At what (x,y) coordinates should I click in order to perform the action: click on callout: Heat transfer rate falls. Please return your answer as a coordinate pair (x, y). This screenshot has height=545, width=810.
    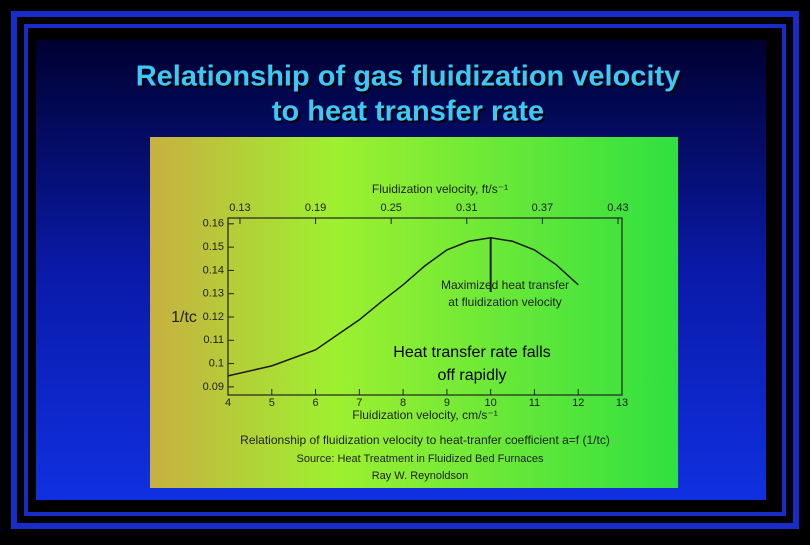
    Looking at the image, I should click on (471, 352).